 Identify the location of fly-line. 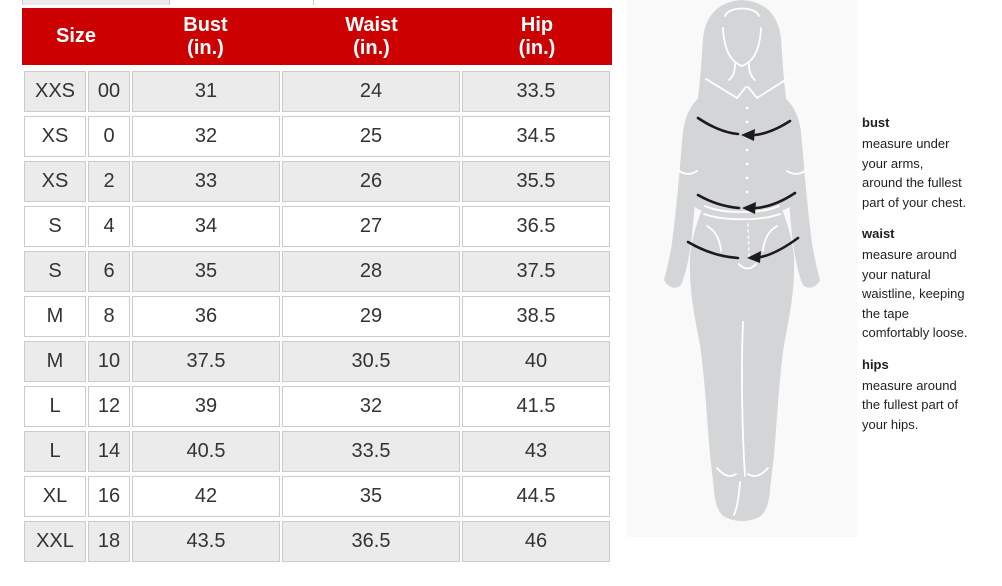
(748, 241).